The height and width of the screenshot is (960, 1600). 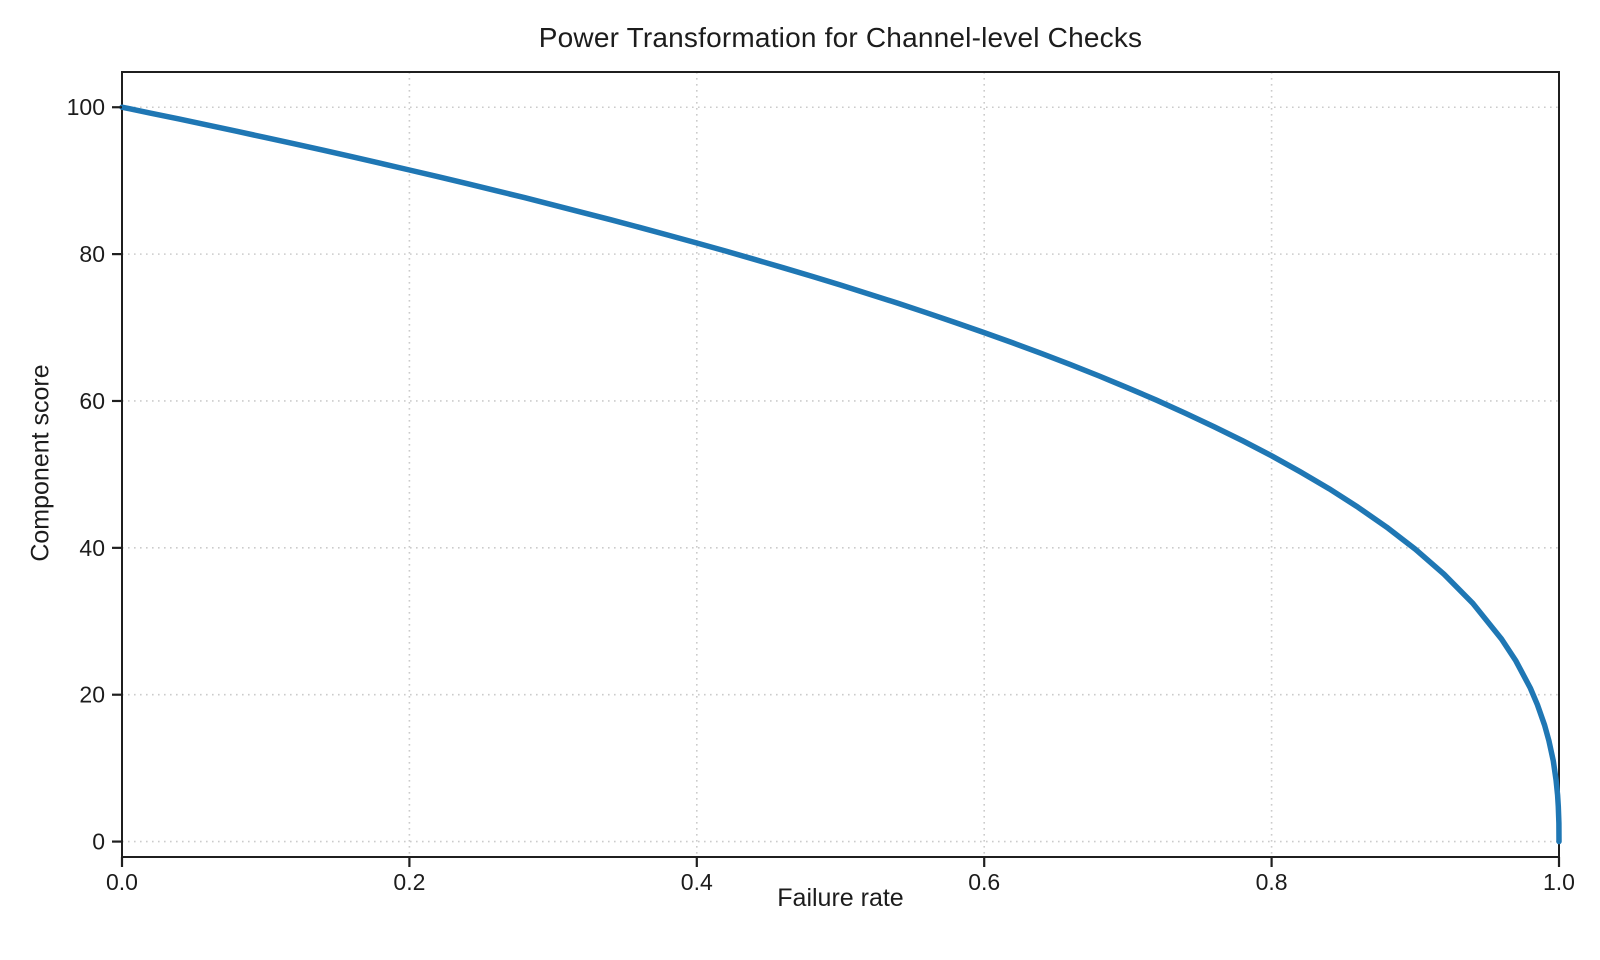 I want to click on x-tick-label: 0.6, so click(x=984, y=882).